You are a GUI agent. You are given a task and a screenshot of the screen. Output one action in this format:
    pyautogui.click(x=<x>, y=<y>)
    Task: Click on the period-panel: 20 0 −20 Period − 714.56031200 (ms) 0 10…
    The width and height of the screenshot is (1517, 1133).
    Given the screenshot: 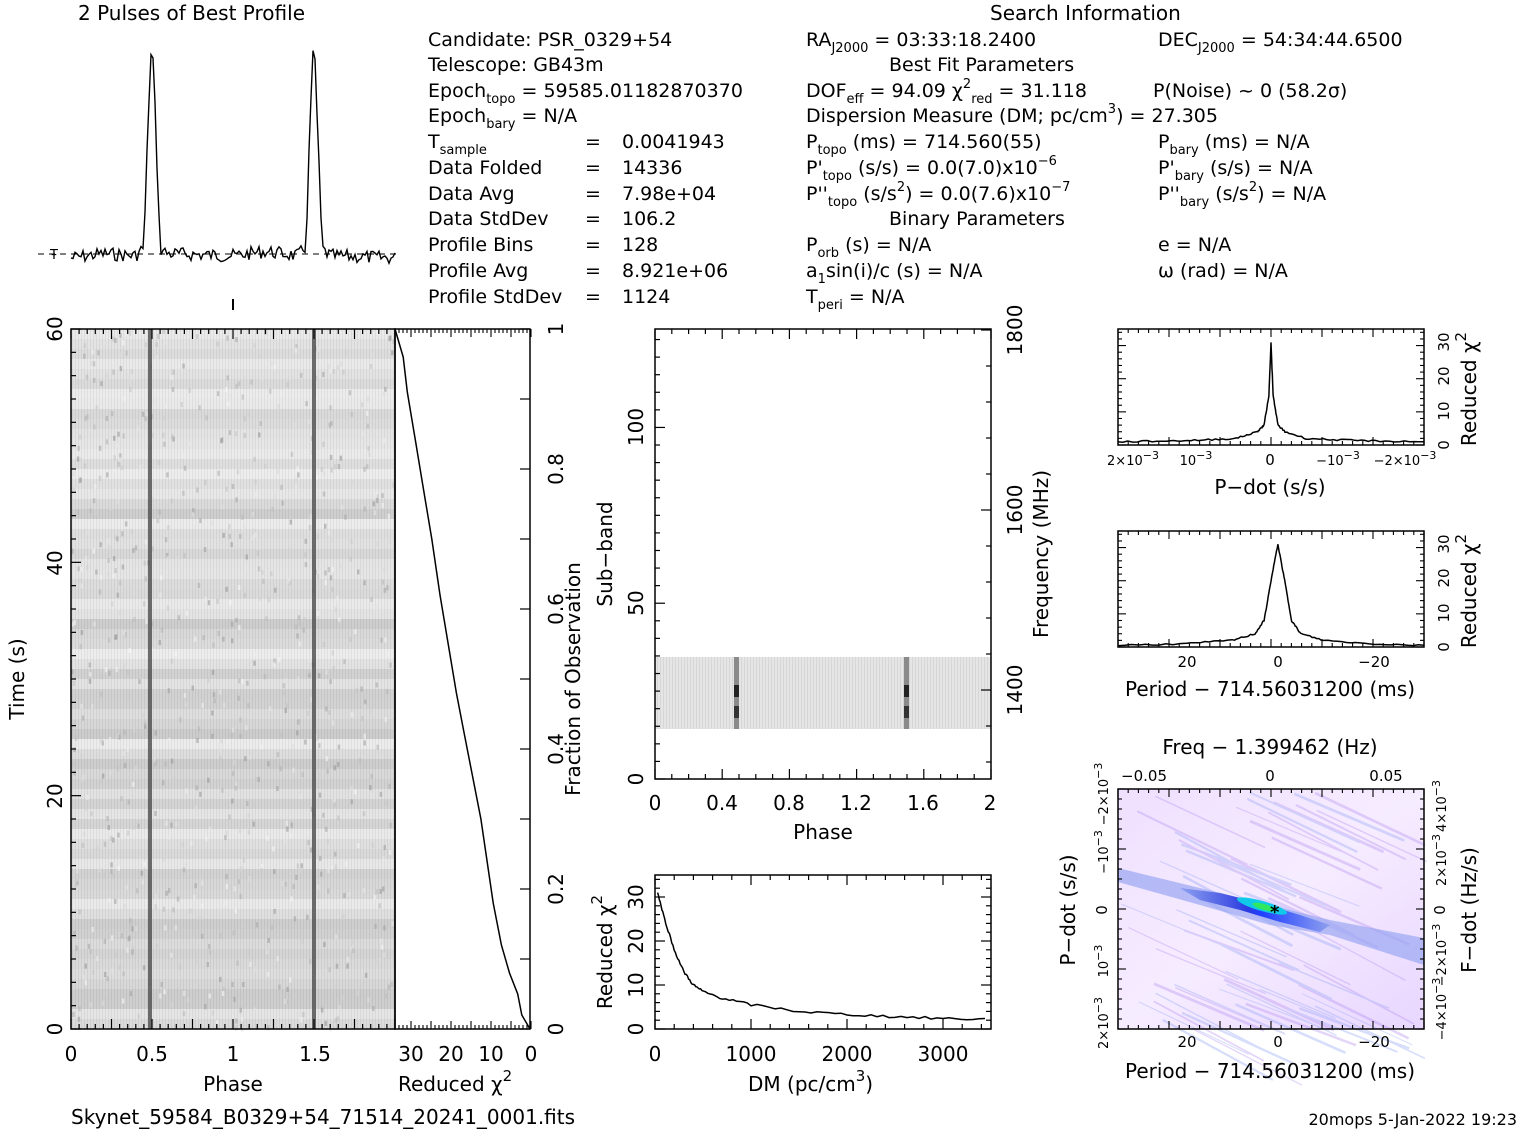 What is the action you would take?
    pyautogui.click(x=1299, y=615)
    